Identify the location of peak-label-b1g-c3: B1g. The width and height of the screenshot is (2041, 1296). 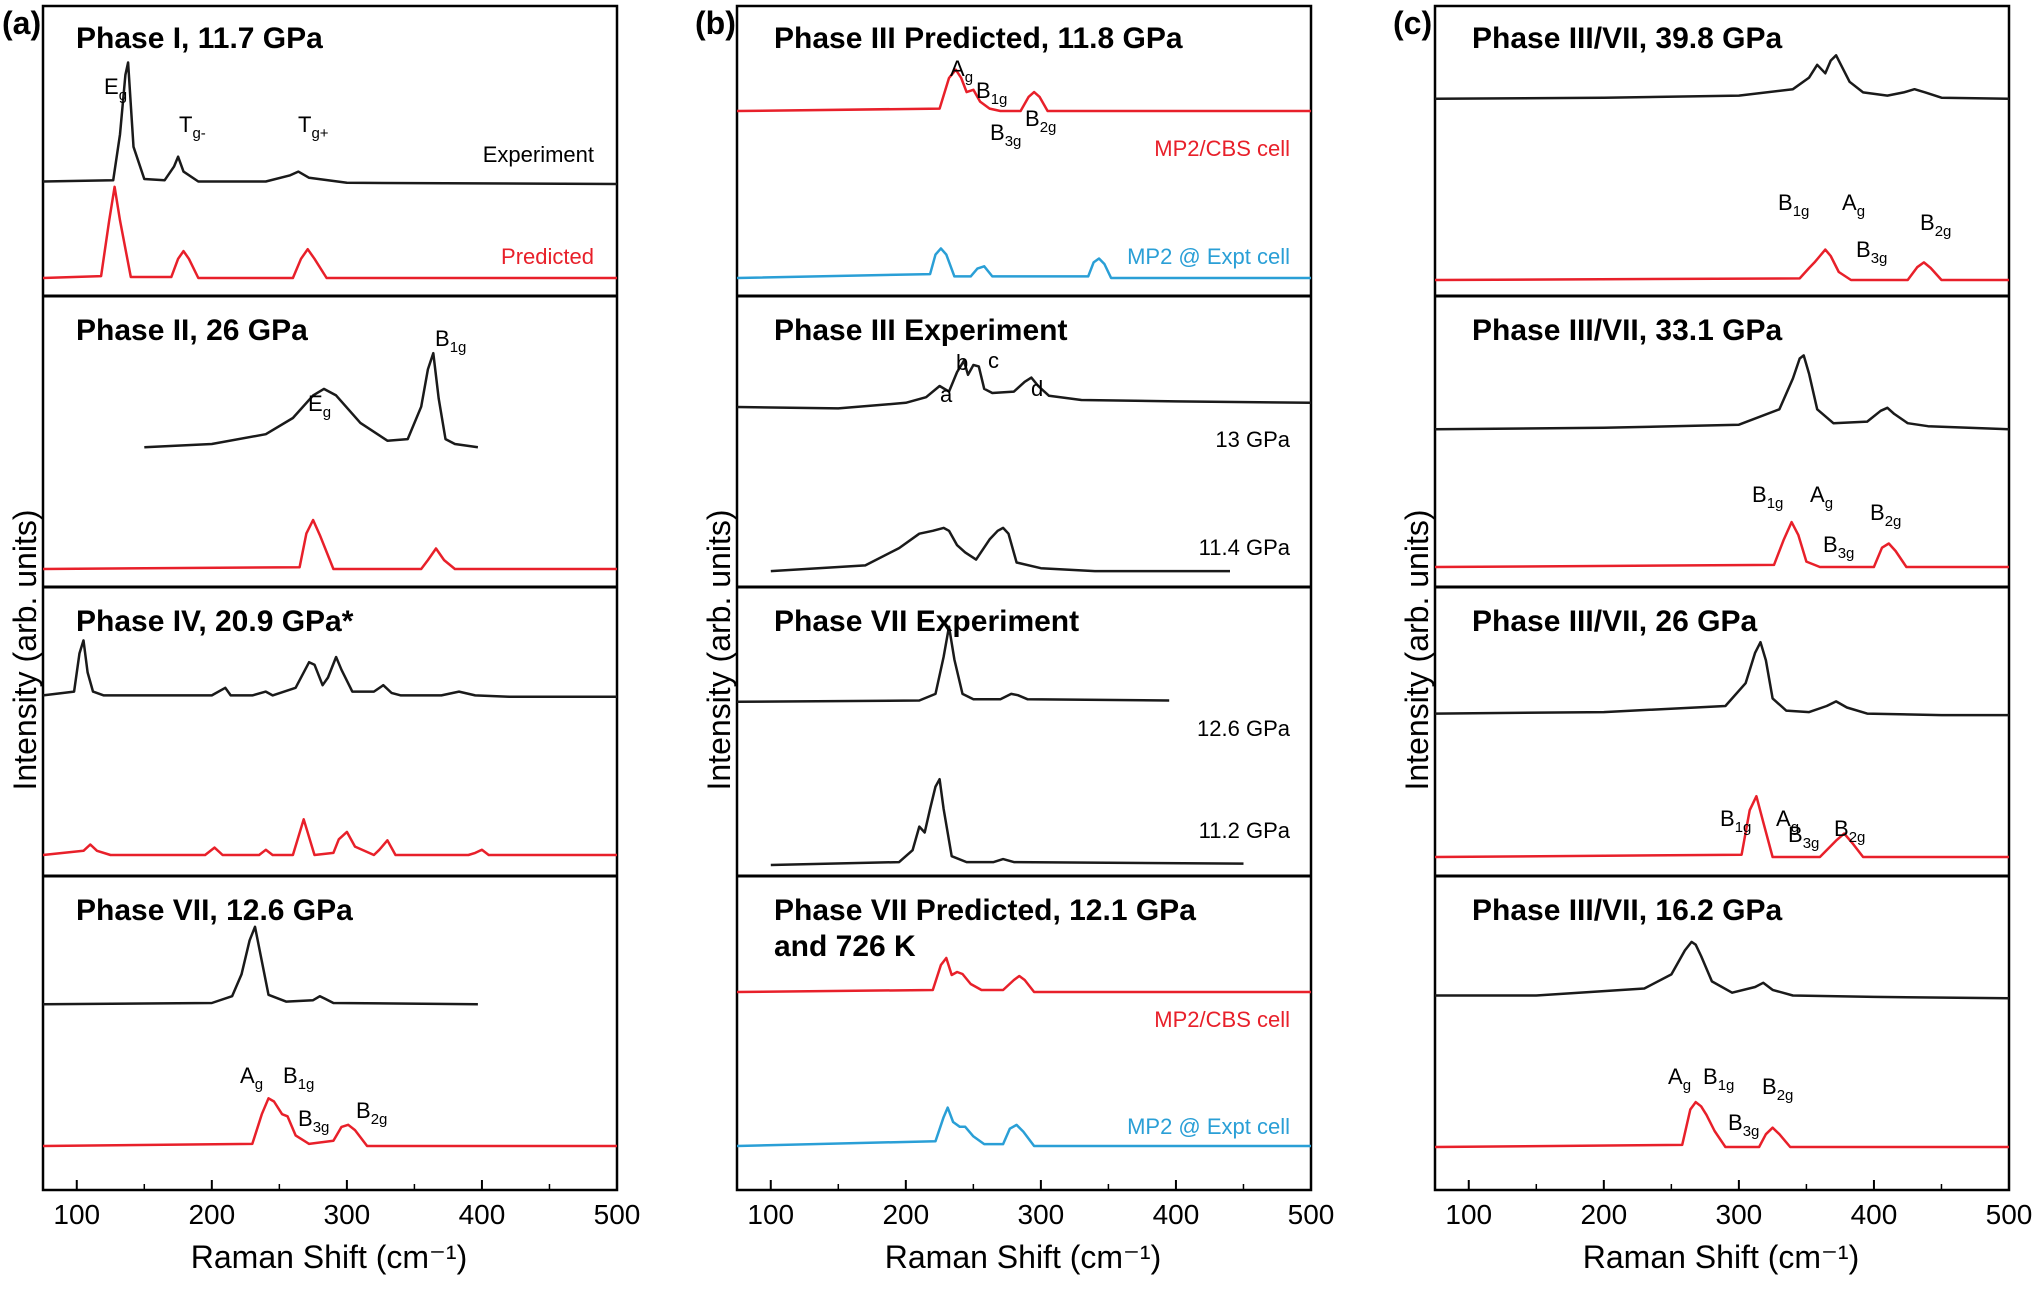
(1735, 821).